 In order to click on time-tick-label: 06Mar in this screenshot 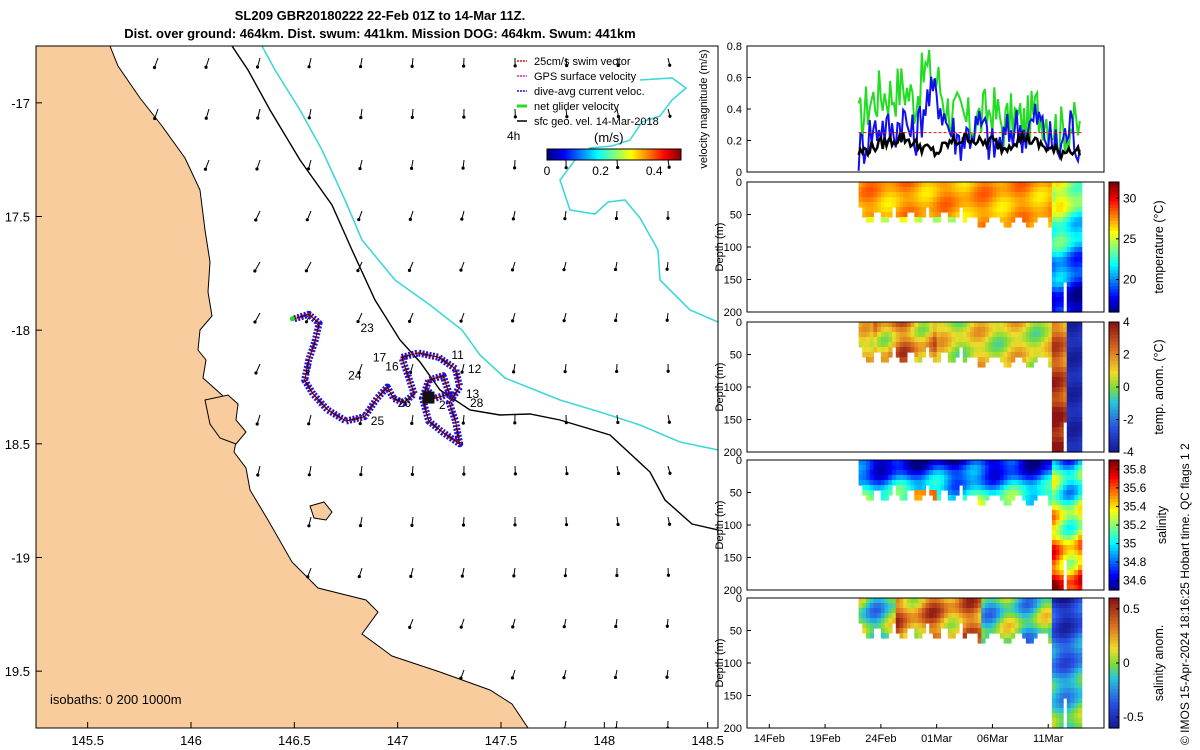, I will do `click(993, 739)`.